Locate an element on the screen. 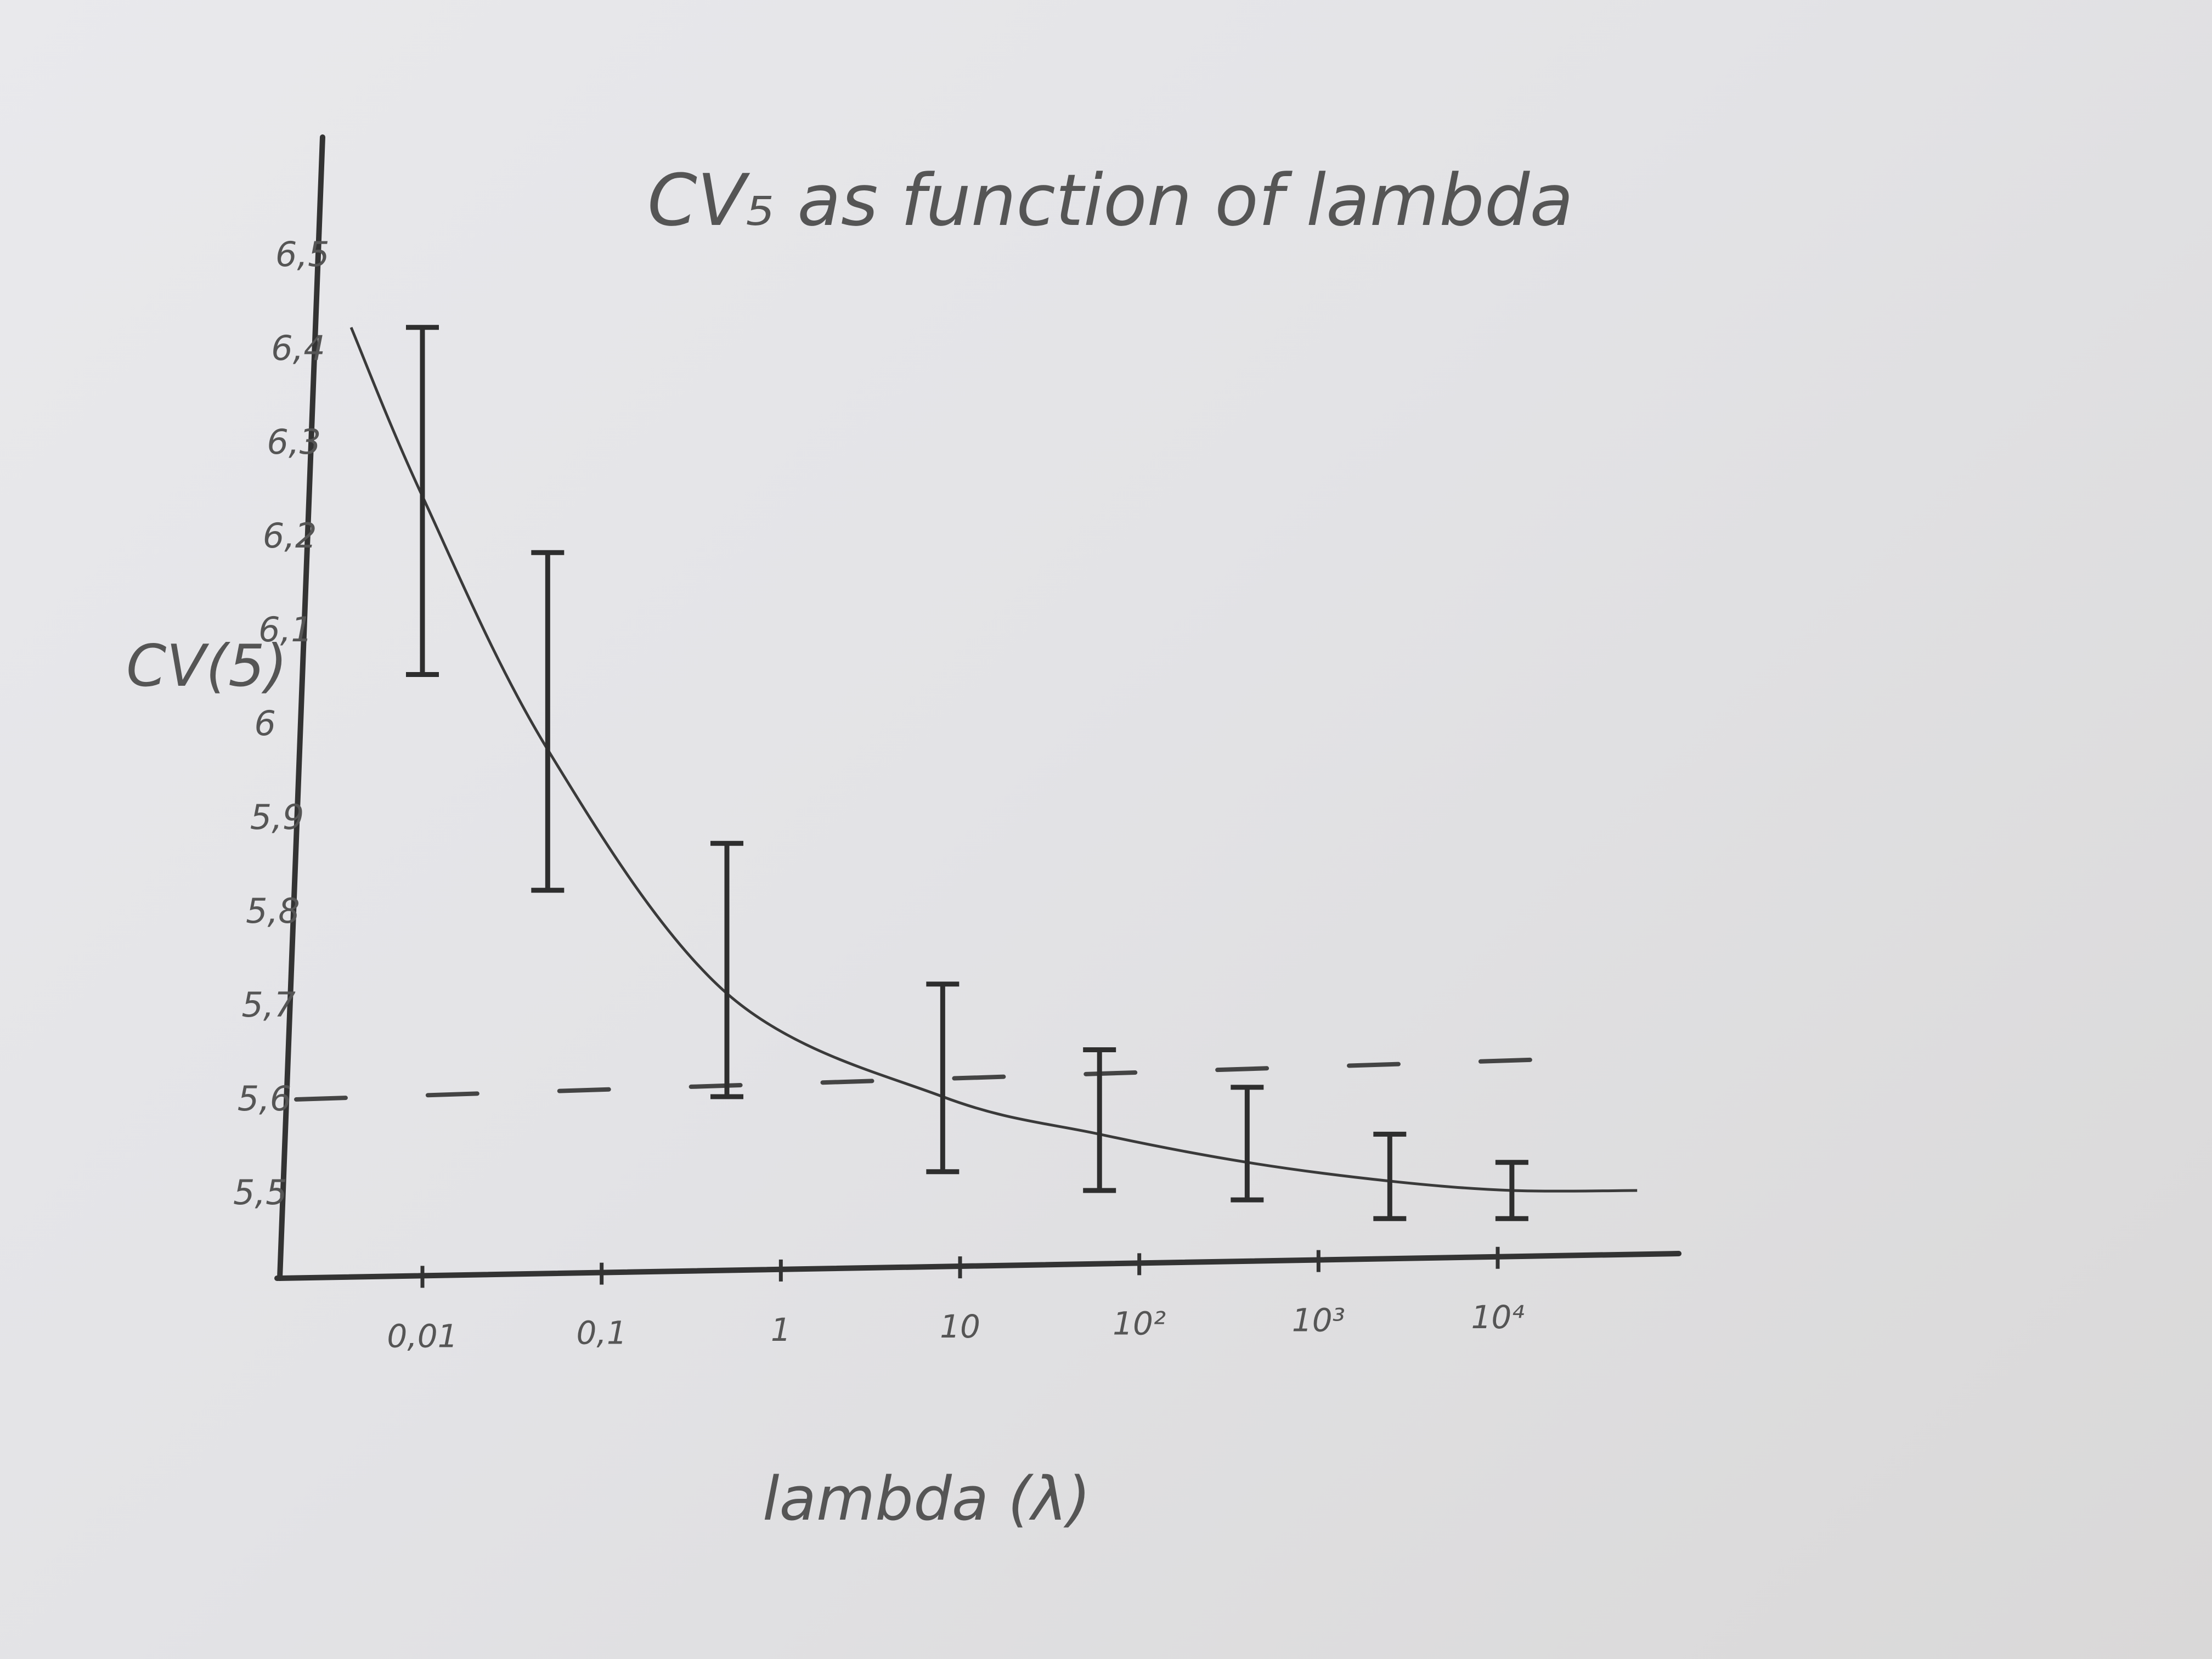  y-axis-line is located at coordinates (301, 708).